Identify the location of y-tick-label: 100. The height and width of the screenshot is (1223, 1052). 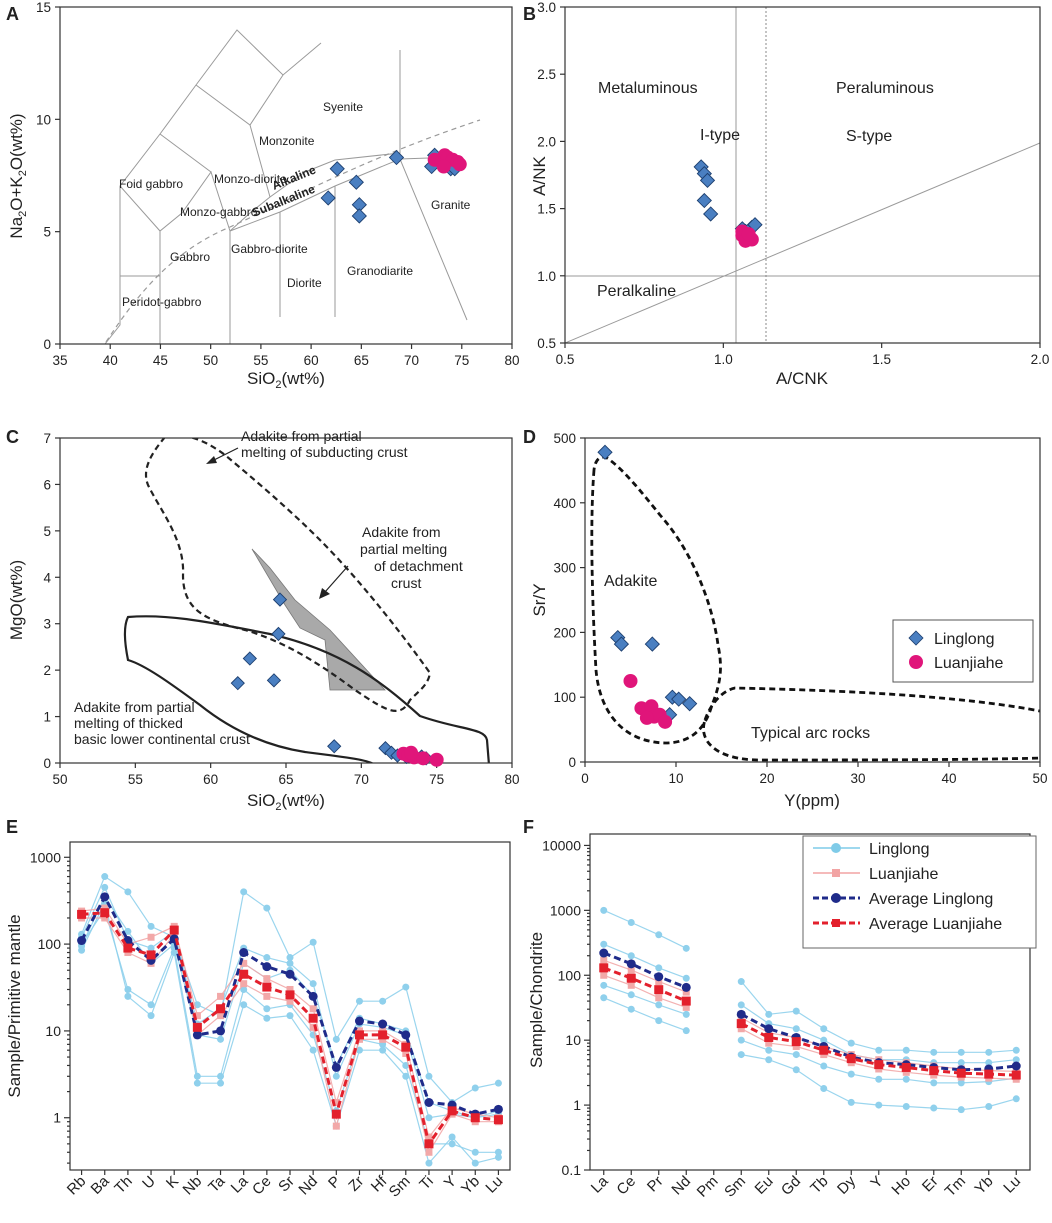
(570, 975).